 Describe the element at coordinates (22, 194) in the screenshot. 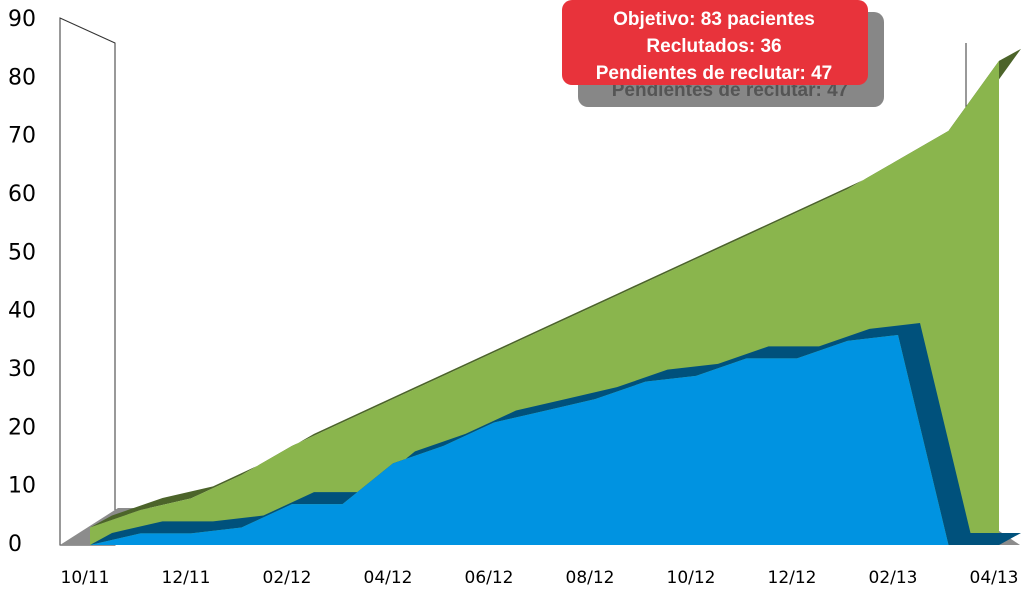

I see `y-tick-label: 60` at that location.